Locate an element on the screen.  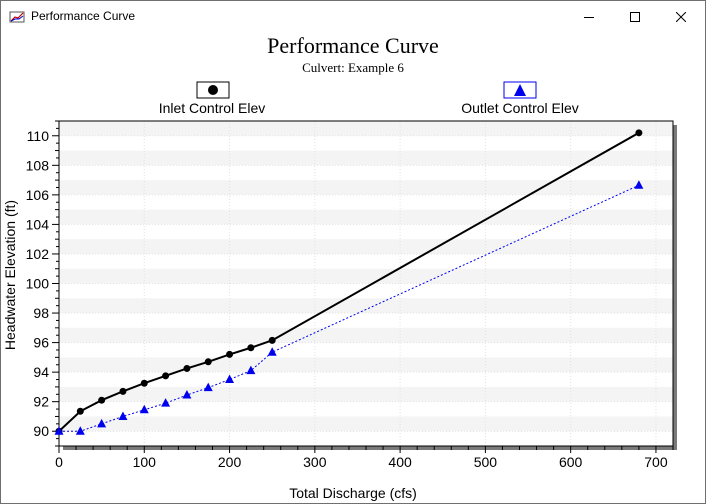
x-tick-label: 400 is located at coordinates (400, 462).